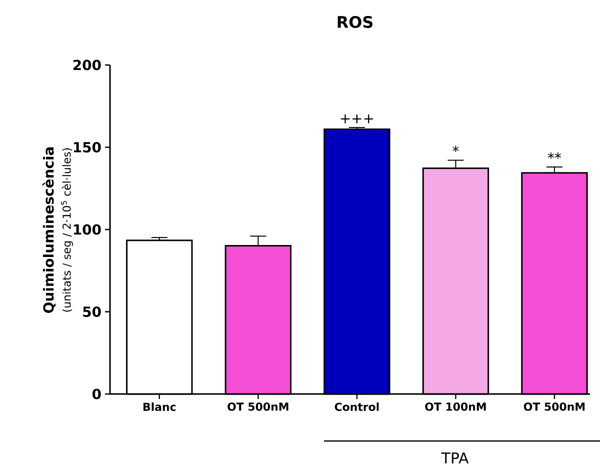 The image size is (600, 472). Describe the element at coordinates (87, 229) in the screenshot. I see `y-tick-label: 100` at that location.